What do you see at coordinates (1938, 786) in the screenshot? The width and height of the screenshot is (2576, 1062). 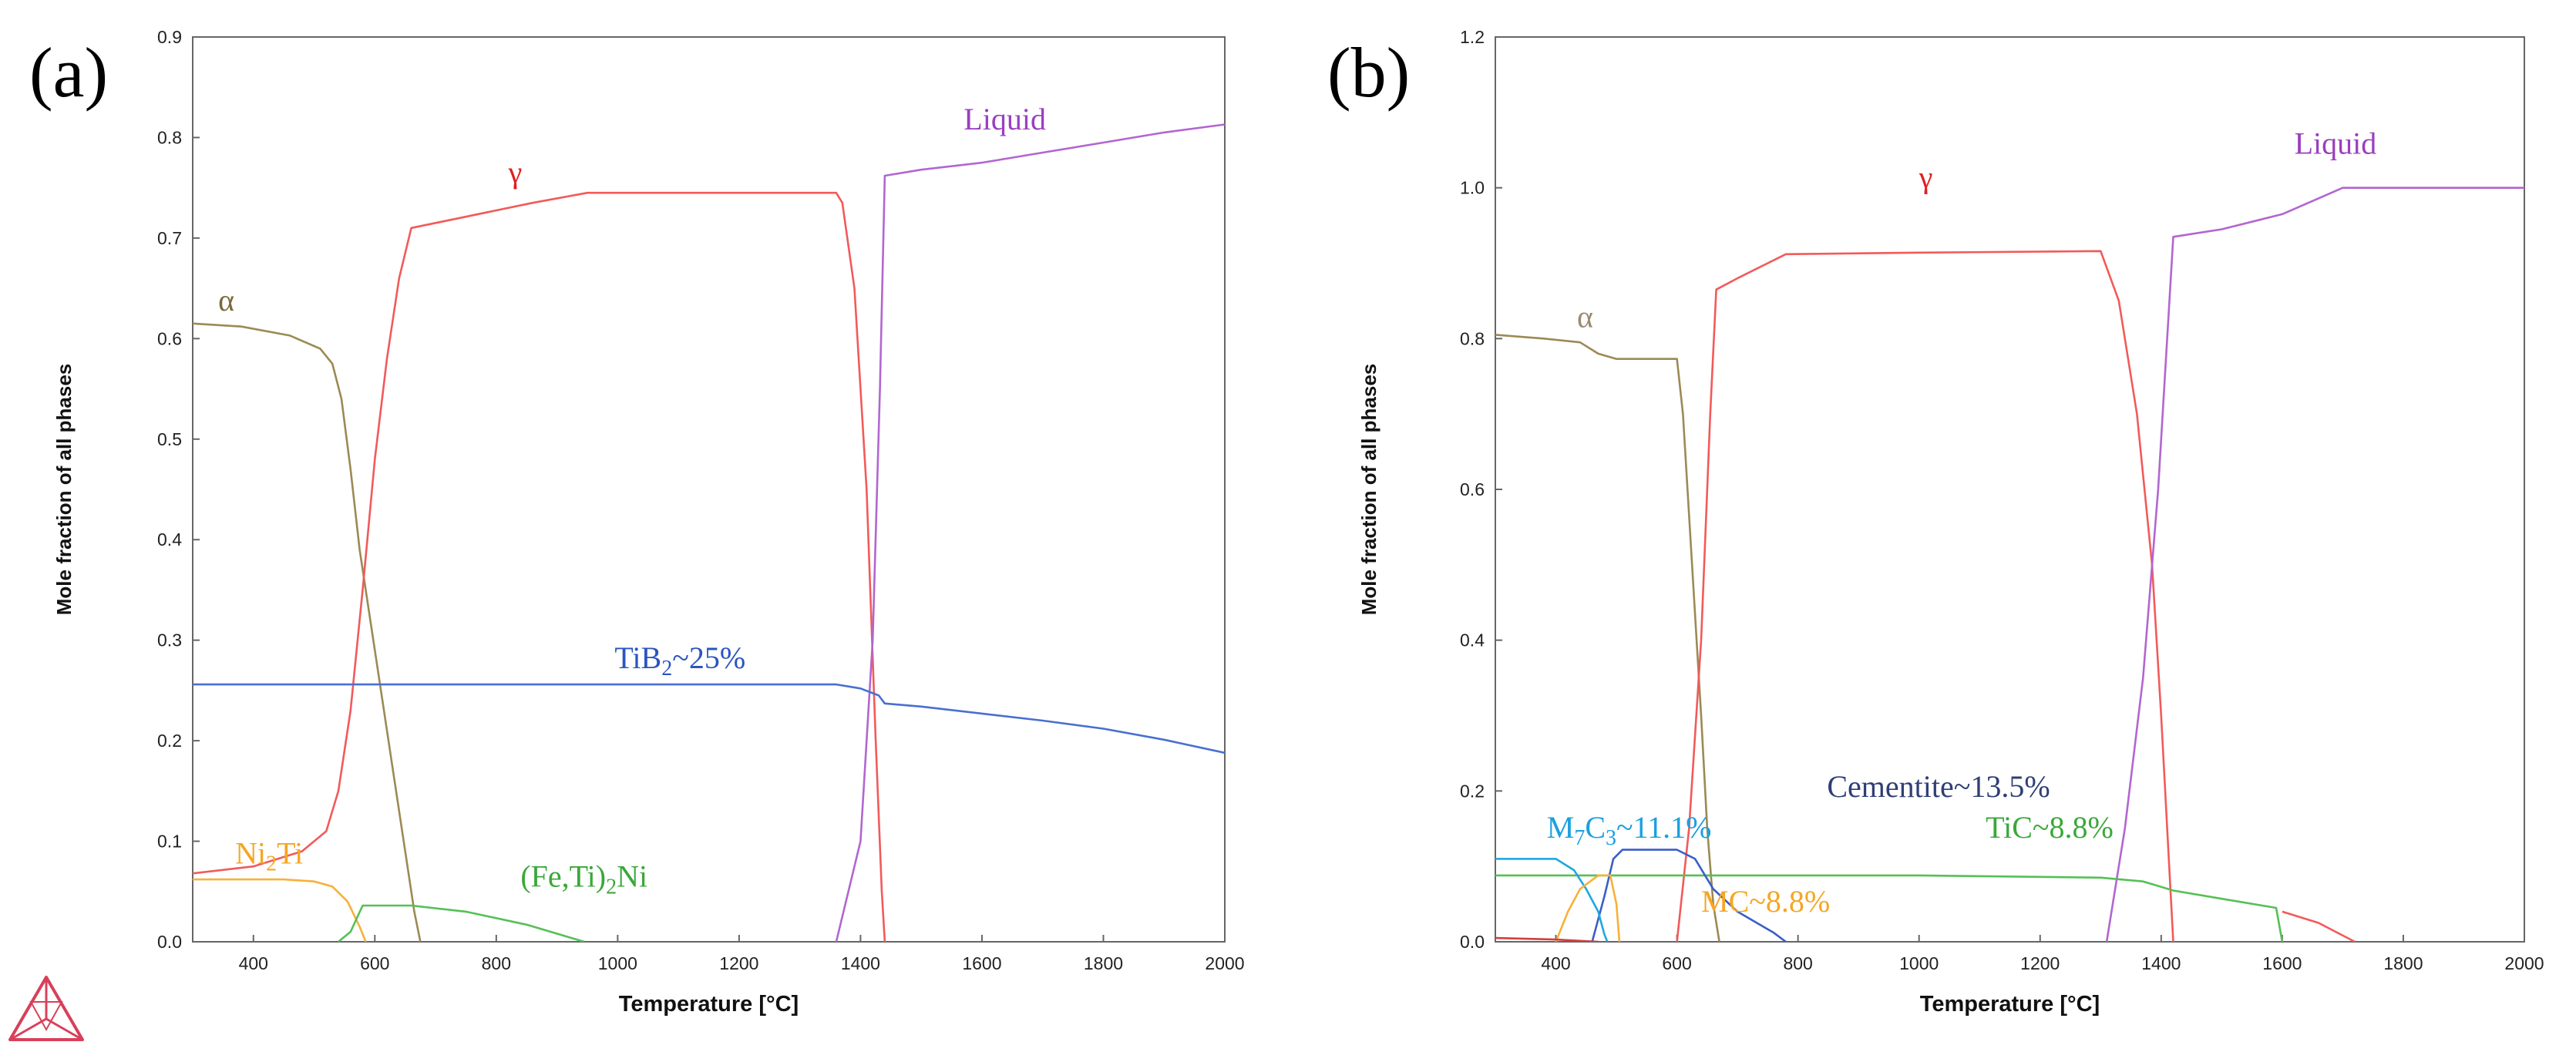 I see `phase-annotation: Cementite~13.5%` at bounding box center [1938, 786].